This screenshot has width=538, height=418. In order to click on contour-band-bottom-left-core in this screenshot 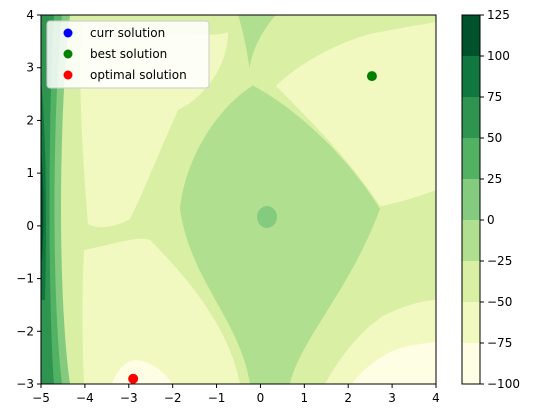, I will do `click(142, 372)`.